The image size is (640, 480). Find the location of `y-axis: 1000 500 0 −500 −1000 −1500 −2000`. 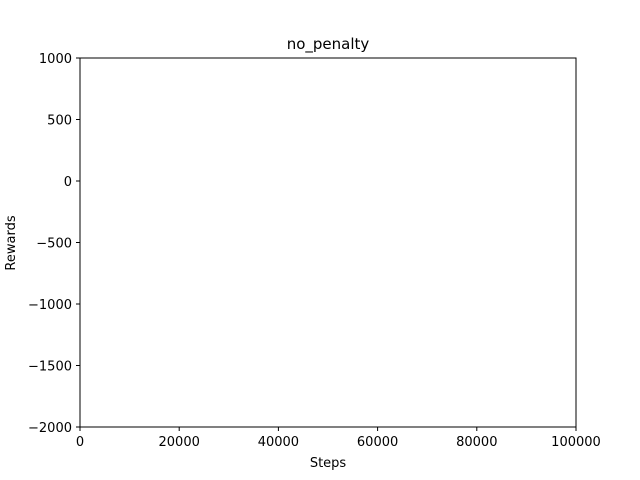

y-axis: 1000 500 0 −500 −1000 −1500 −2000 is located at coordinates (54, 244).